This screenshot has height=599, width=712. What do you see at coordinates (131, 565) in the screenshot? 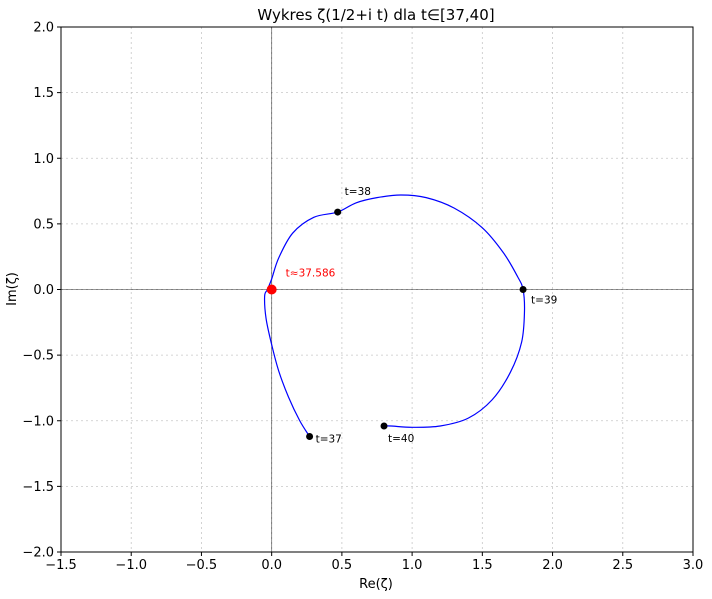
I see `x-tick-label: −1.0` at bounding box center [131, 565].